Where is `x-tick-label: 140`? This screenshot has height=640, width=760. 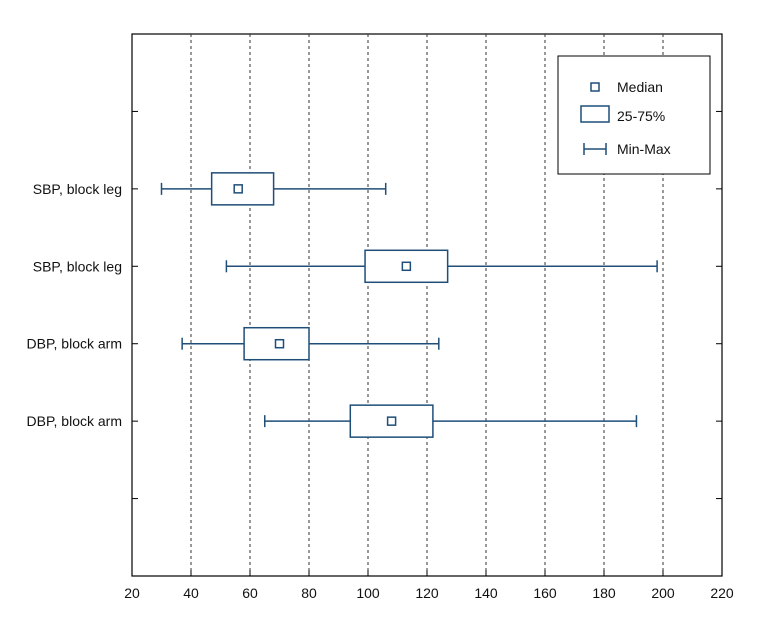 x-tick-label: 140 is located at coordinates (486, 593).